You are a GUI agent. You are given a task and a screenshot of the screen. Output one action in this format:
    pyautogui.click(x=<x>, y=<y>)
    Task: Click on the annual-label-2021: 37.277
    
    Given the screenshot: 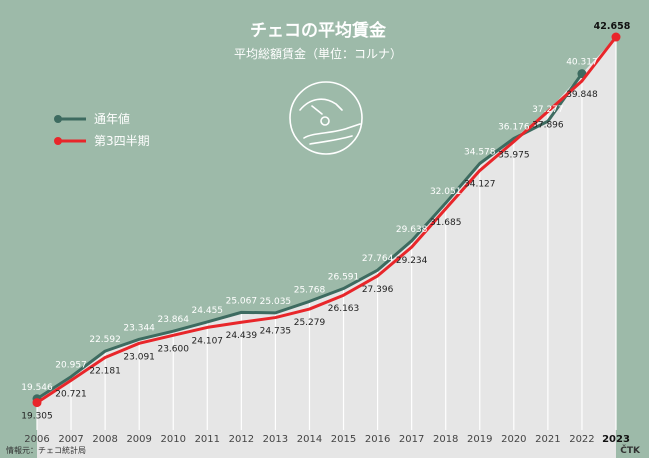 What is the action you would take?
    pyautogui.click(x=548, y=110)
    